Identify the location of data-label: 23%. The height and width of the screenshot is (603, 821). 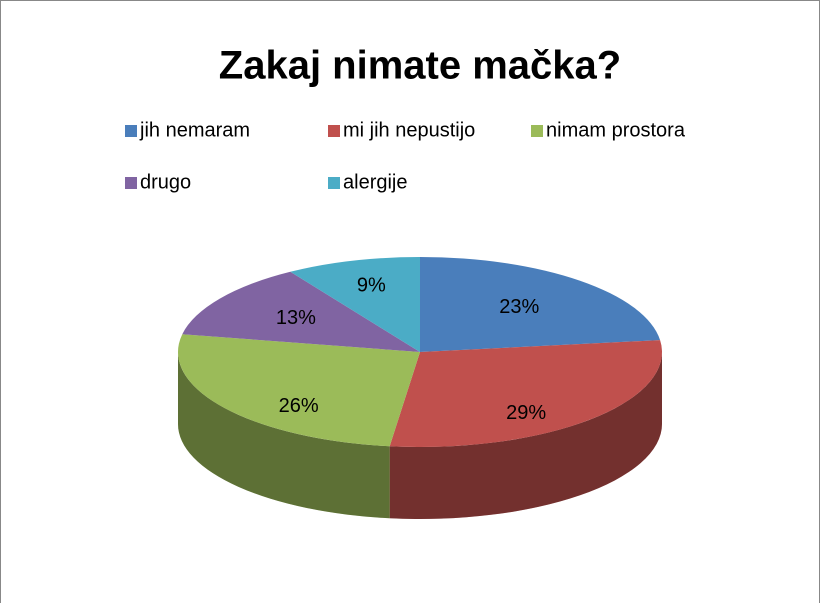
(519, 307).